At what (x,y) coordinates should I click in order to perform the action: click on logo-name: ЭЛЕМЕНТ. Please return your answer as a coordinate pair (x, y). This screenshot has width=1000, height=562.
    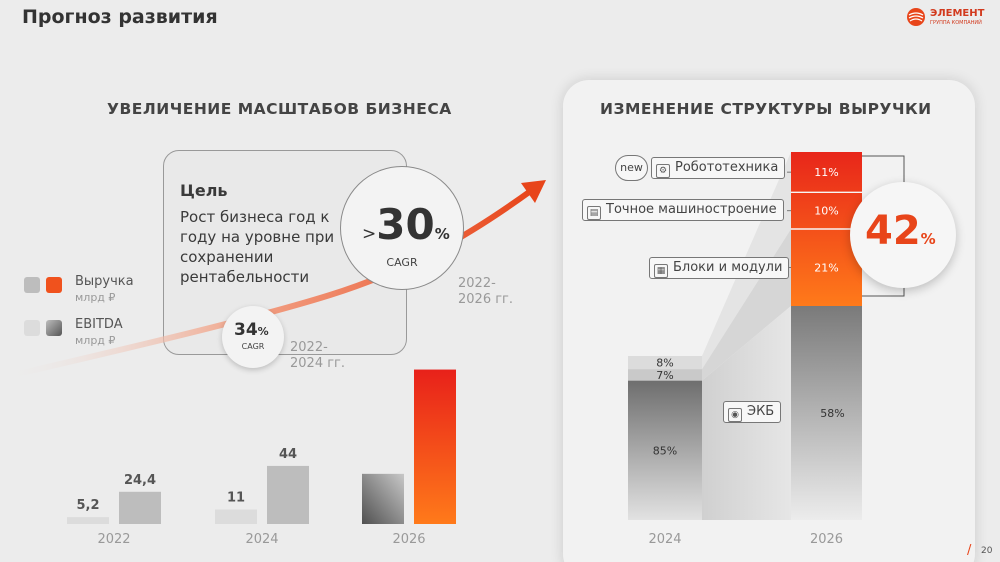
    Looking at the image, I should click on (957, 13).